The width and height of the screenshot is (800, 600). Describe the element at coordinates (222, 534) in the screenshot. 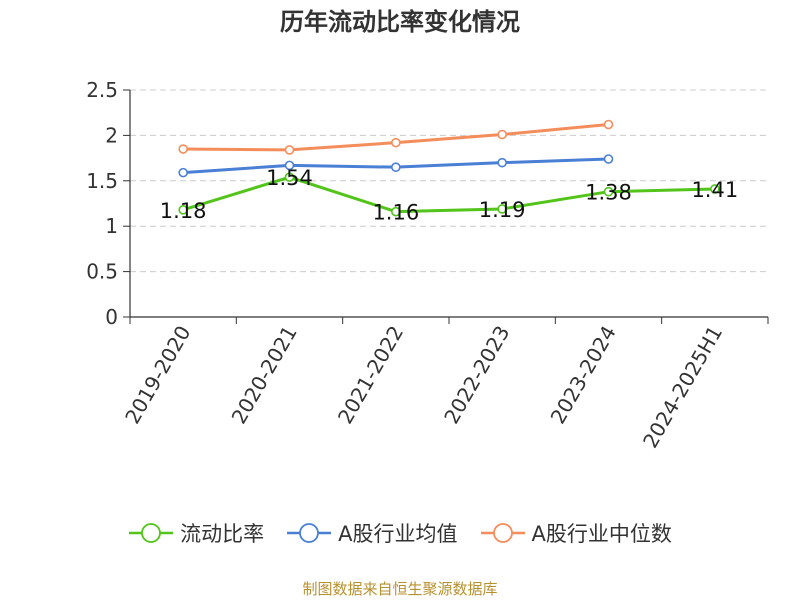

I see `legend-label: 流动比率` at that location.